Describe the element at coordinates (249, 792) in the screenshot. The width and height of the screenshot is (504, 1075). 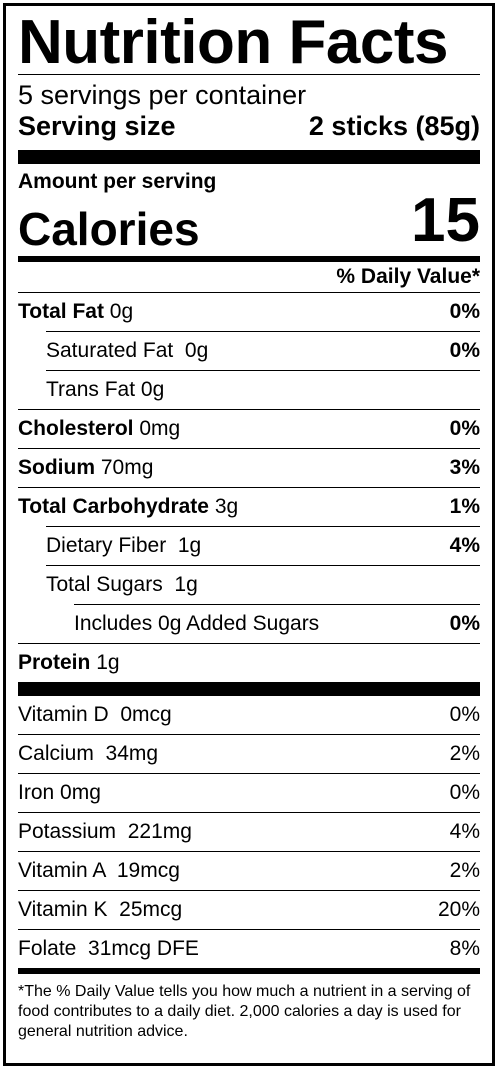
I see `vitamin-row-iron: Iron 0mg 0%` at that location.